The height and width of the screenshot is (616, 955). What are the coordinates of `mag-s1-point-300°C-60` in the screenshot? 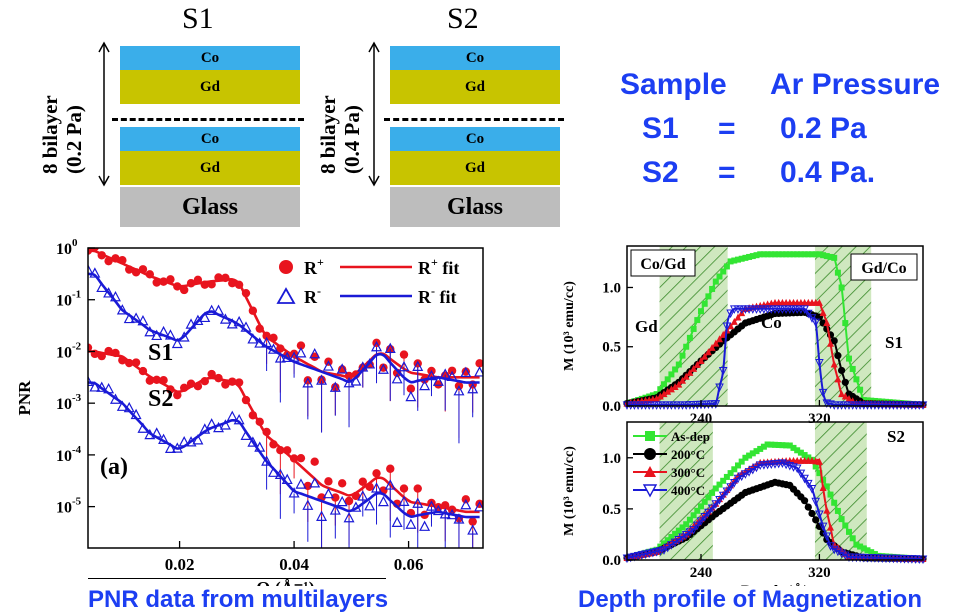 It's located at (849, 398).